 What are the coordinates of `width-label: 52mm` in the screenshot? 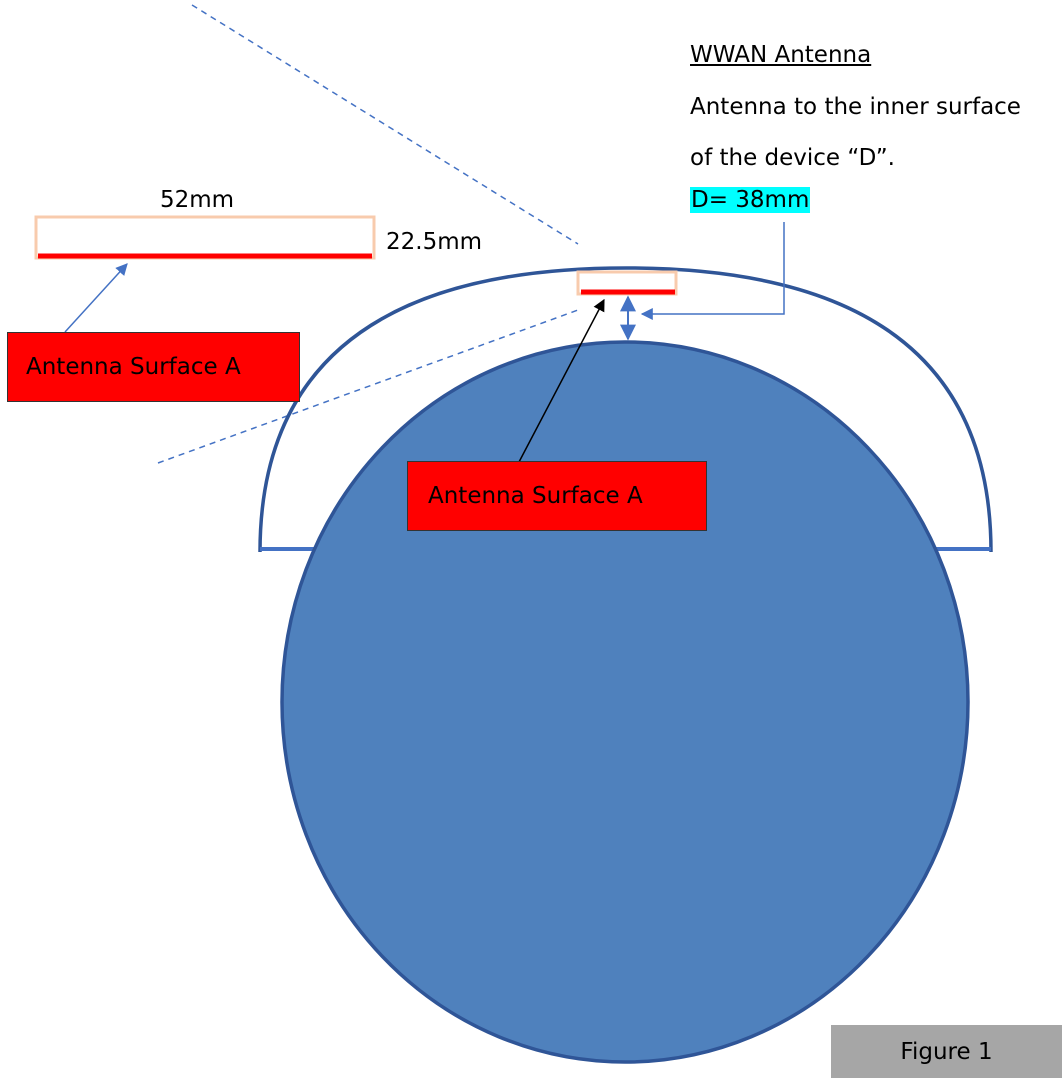 It's located at (197, 200).